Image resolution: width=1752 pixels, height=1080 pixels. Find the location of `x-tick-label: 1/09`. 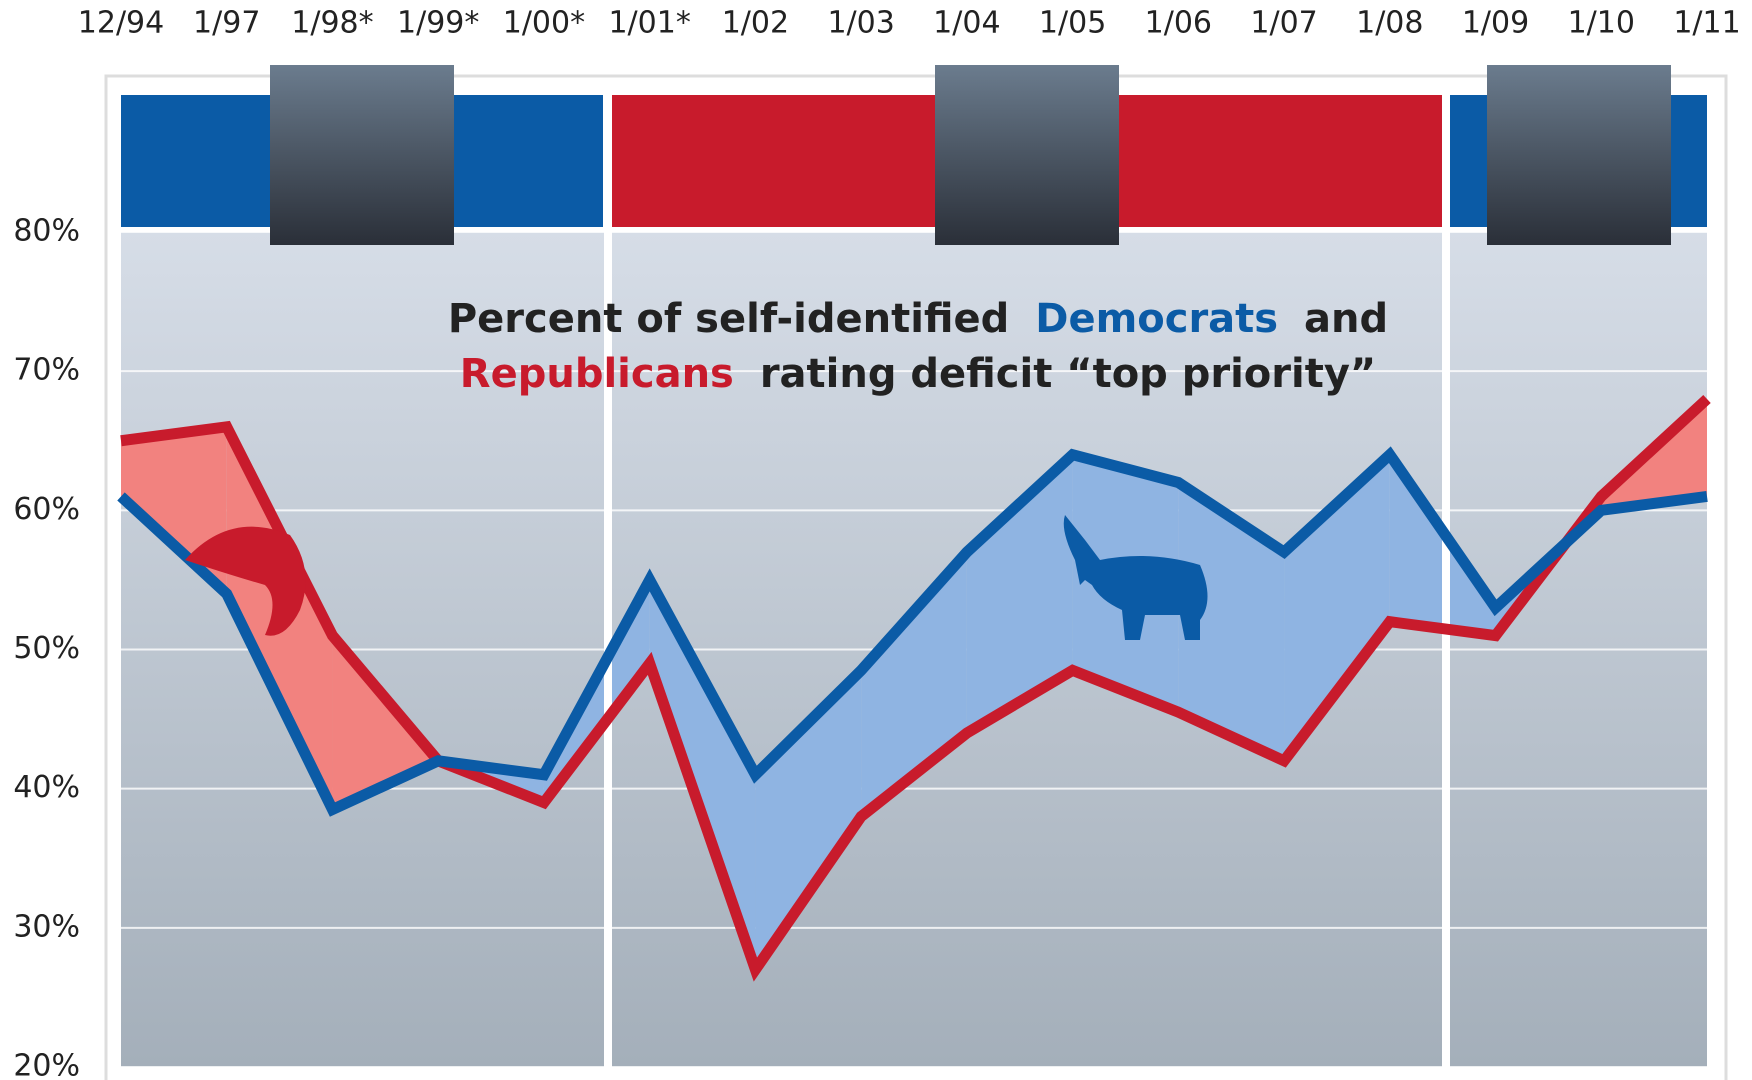

x-tick-label: 1/09 is located at coordinates (1495, 23).